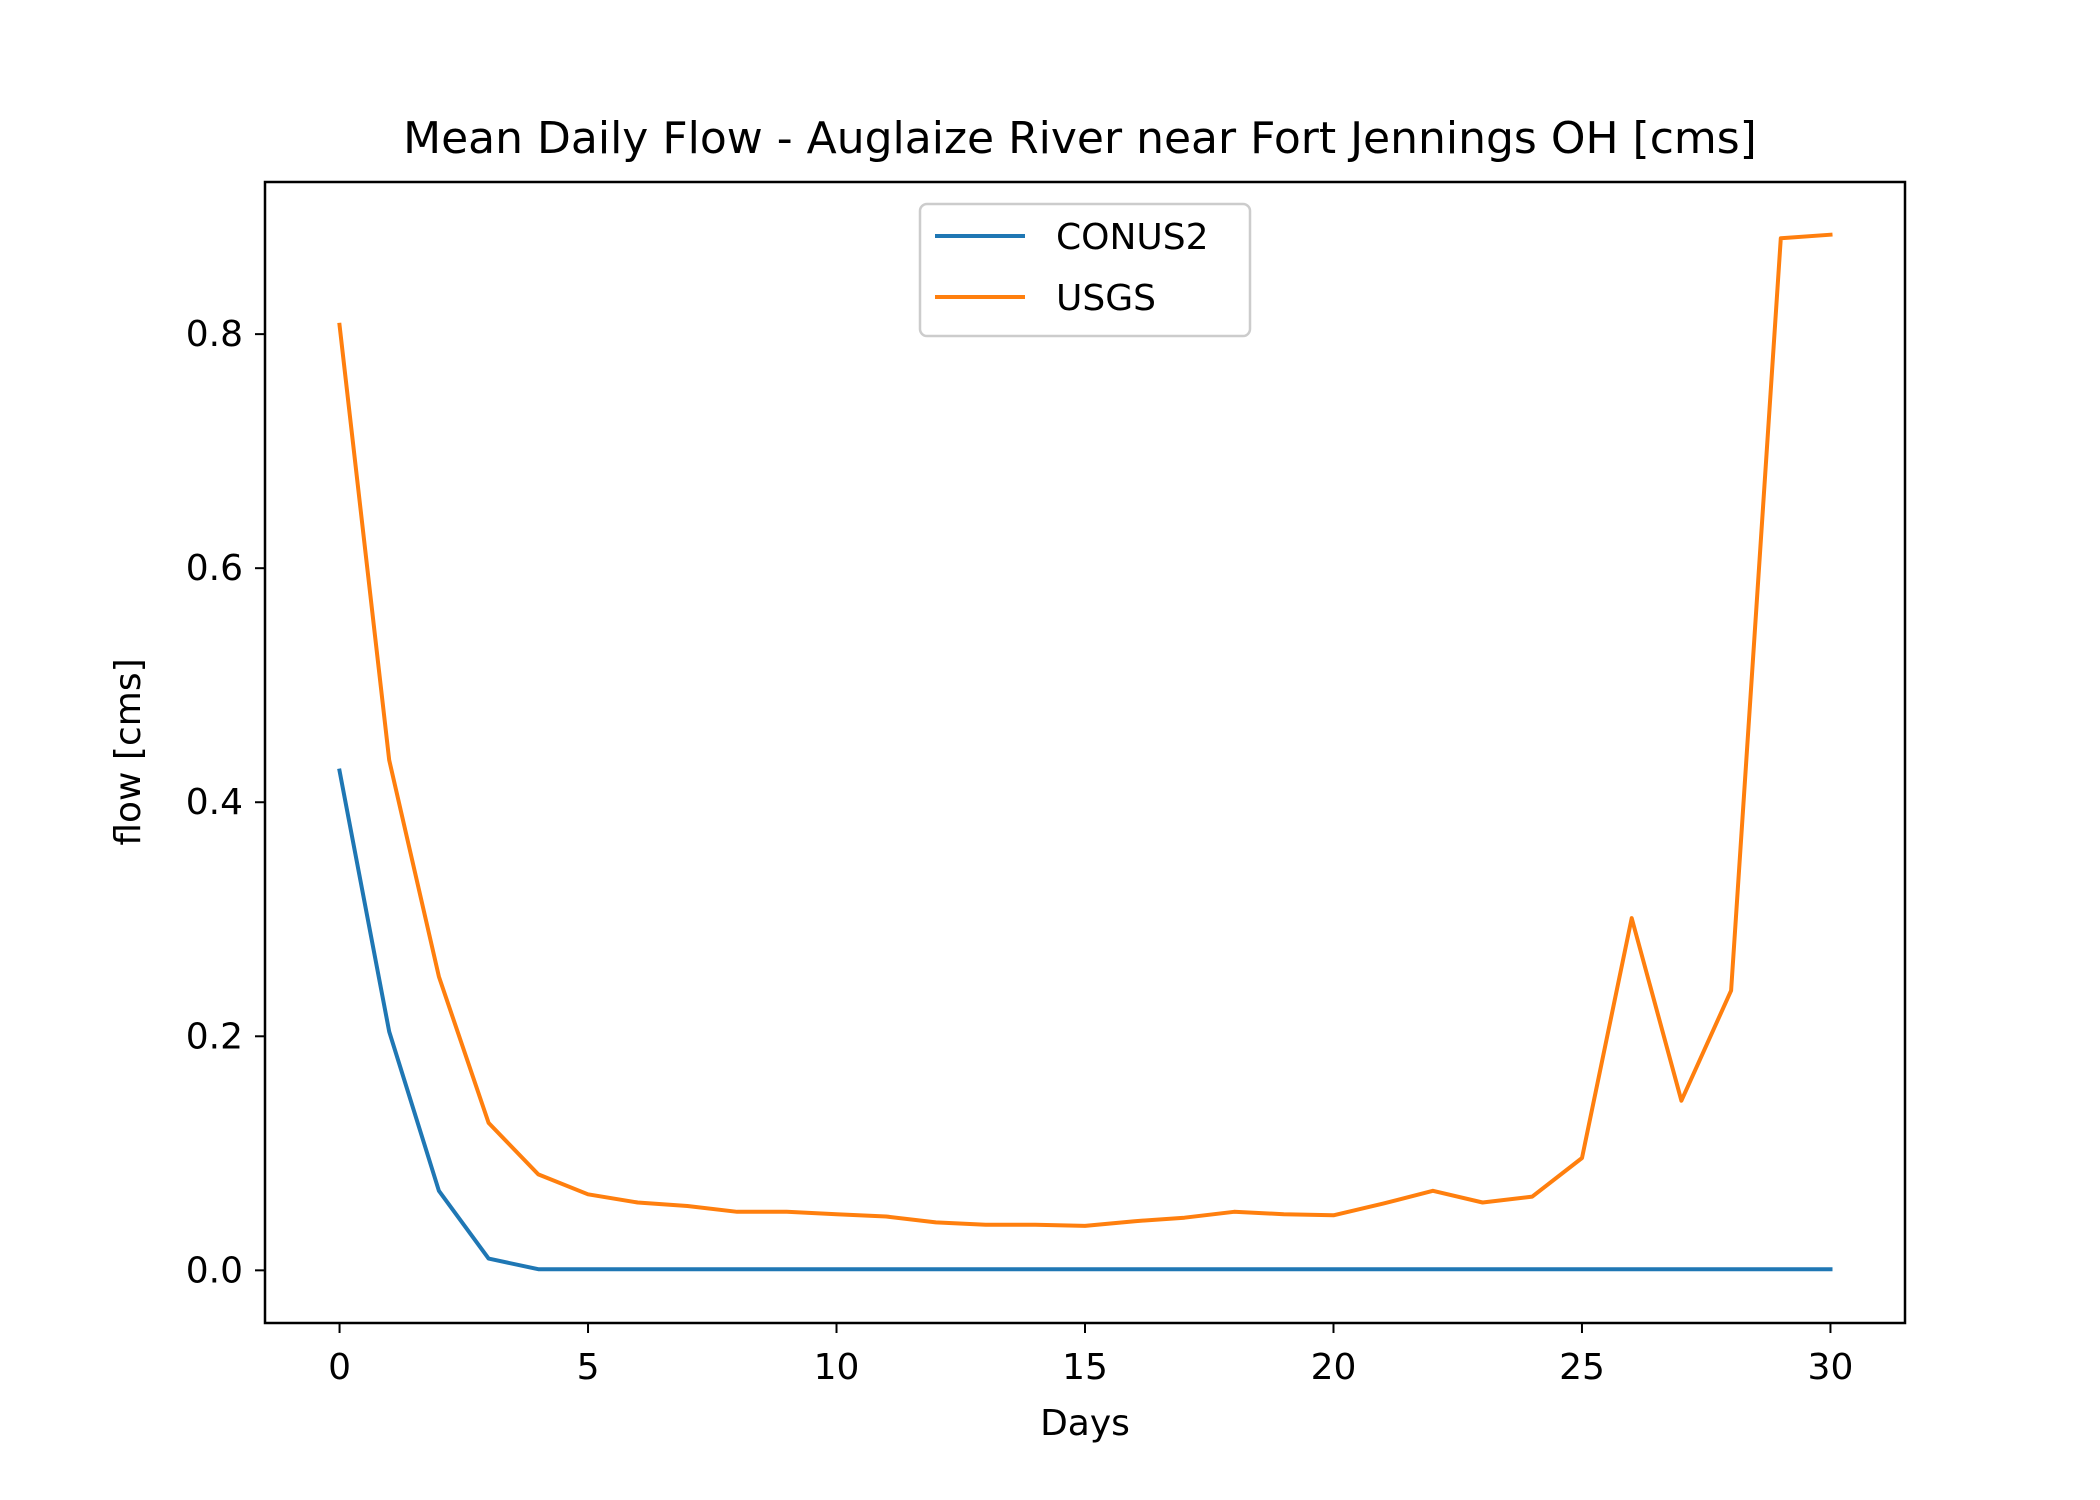 This screenshot has height=1500, width=2100. I want to click on x-tick-label: 20, so click(1334, 1367).